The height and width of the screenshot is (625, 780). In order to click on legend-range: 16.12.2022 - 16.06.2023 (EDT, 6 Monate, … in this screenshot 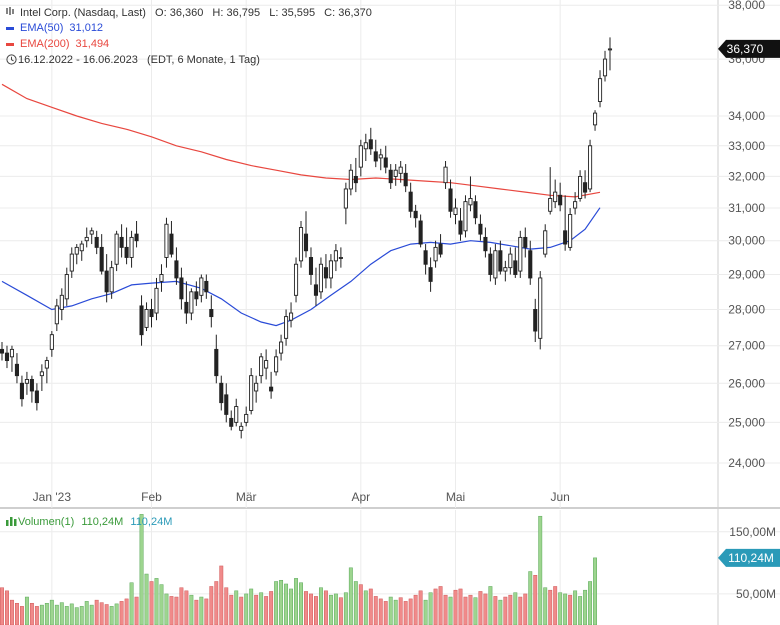, I will do `click(133, 61)`.